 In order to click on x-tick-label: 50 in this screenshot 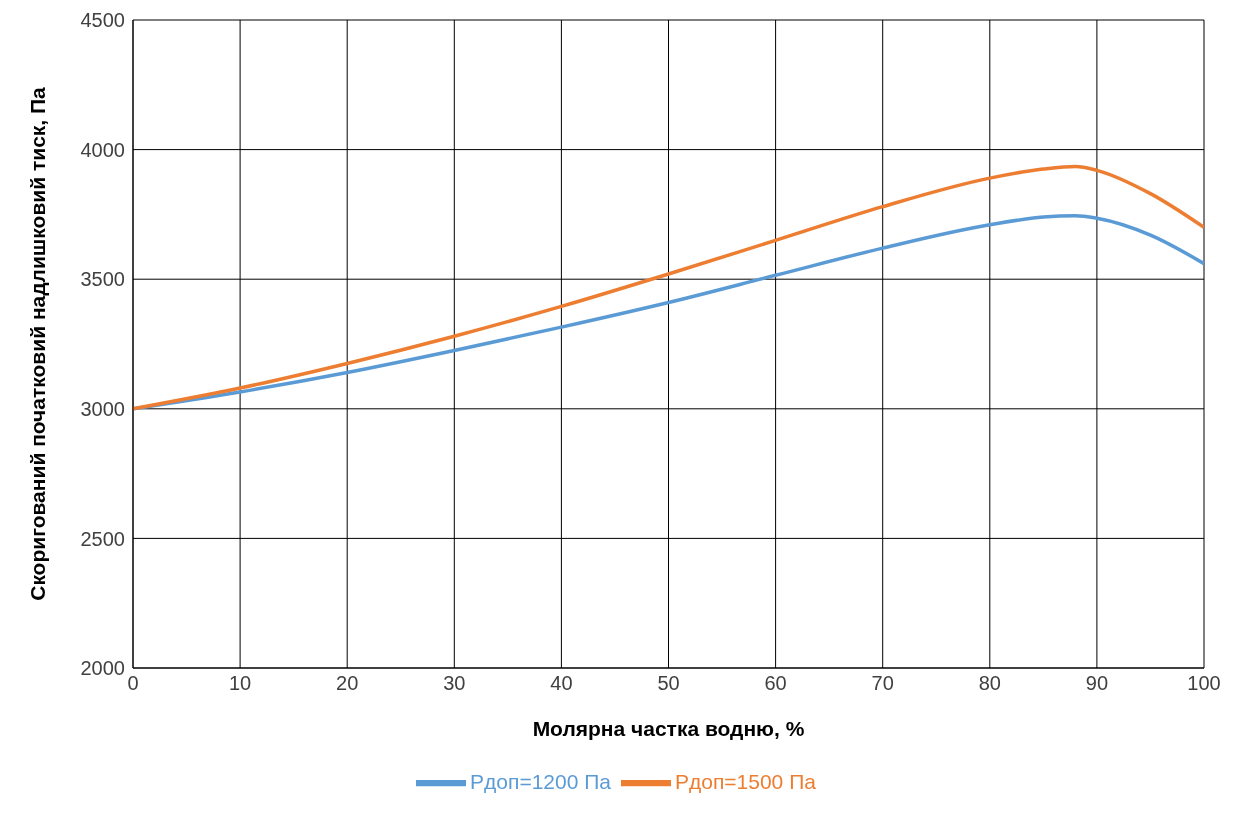, I will do `click(668, 683)`.